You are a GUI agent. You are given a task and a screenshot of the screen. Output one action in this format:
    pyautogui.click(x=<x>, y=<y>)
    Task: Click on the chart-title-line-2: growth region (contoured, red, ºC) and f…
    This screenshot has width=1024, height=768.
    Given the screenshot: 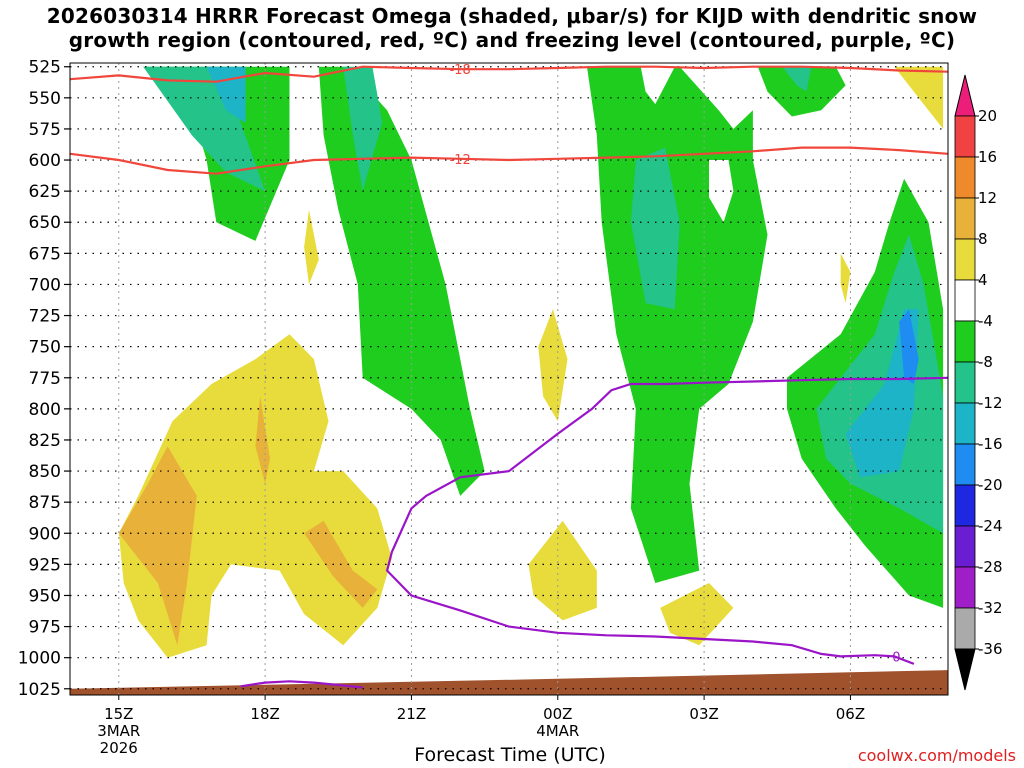 What is the action you would take?
    pyautogui.click(x=512, y=40)
    